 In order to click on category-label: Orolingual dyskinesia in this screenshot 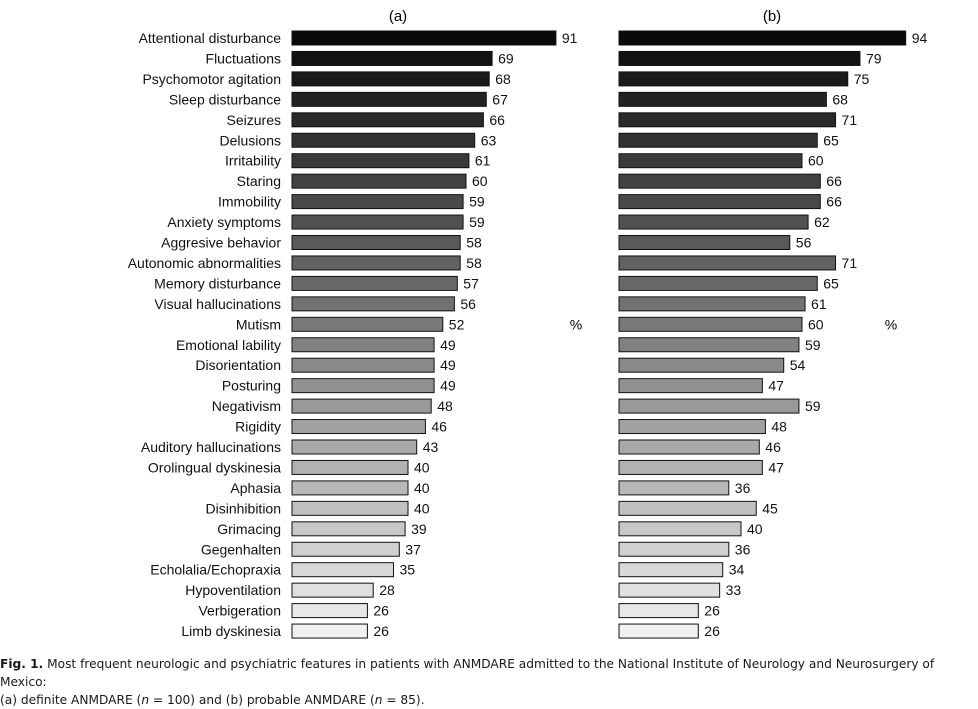, I will do `click(214, 467)`.